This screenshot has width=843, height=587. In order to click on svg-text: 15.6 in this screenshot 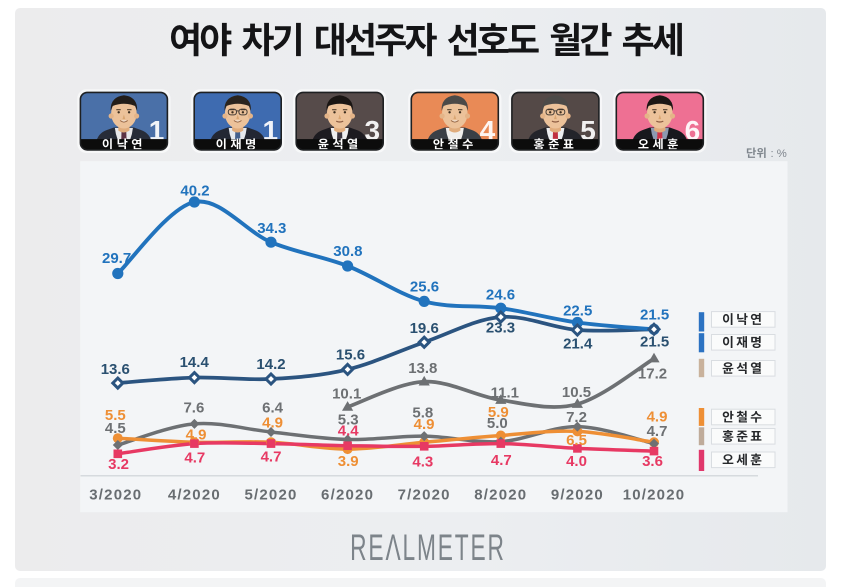, I will do `click(350, 355)`.